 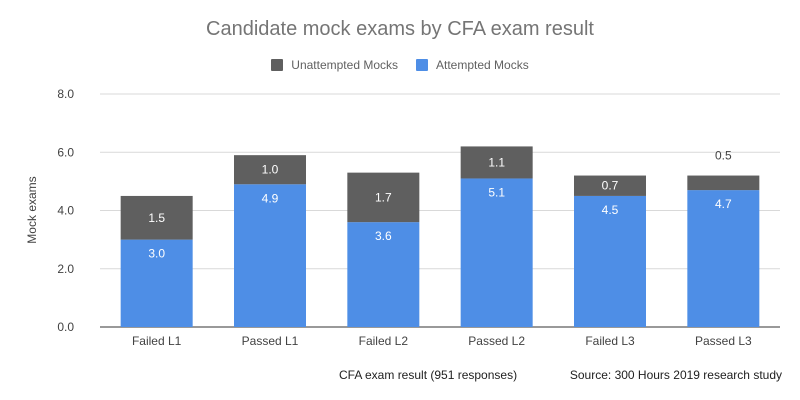 What do you see at coordinates (422, 65) in the screenshot?
I see `legend-swatch-attempted` at bounding box center [422, 65].